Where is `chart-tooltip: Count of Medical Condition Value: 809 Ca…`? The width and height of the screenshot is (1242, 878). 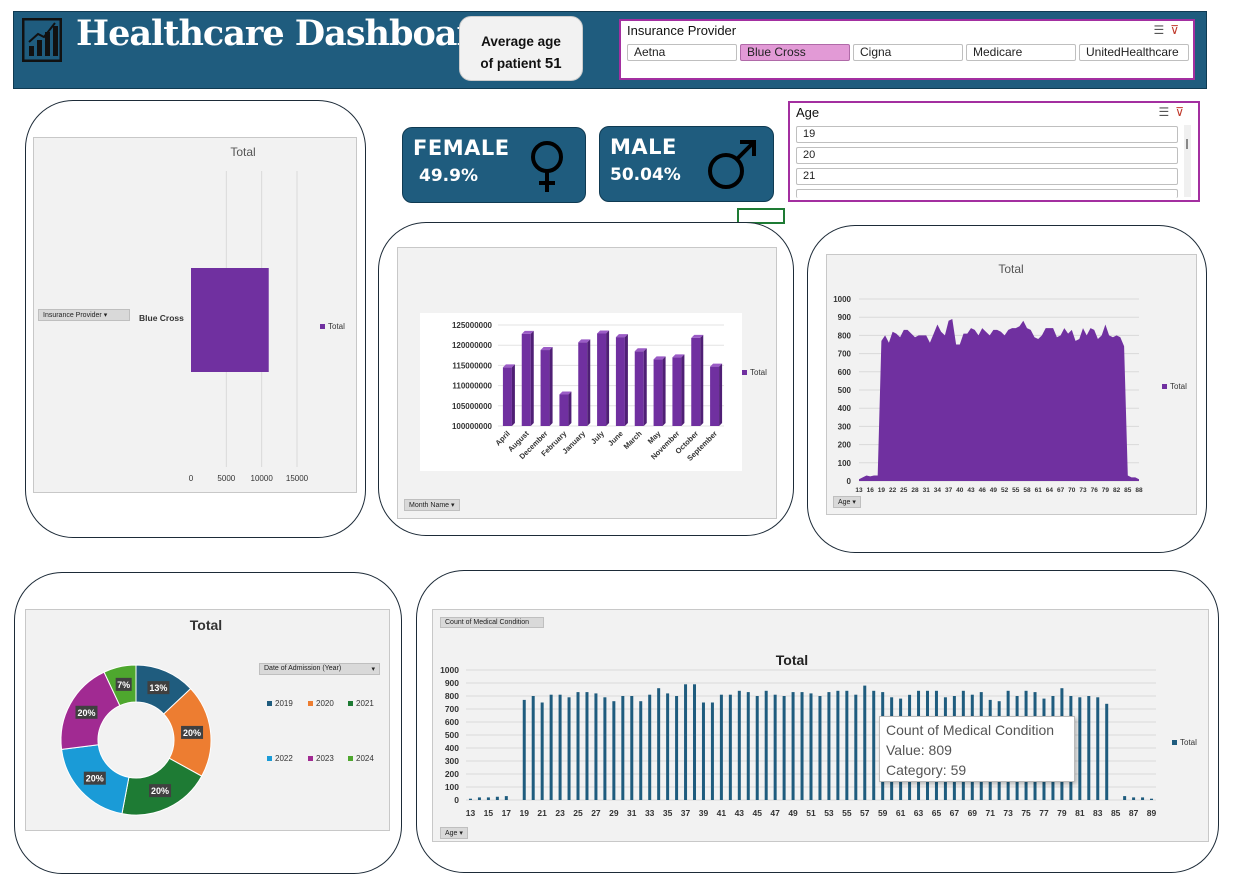 chart-tooltip: Count of Medical Condition Value: 809 Ca… is located at coordinates (977, 749).